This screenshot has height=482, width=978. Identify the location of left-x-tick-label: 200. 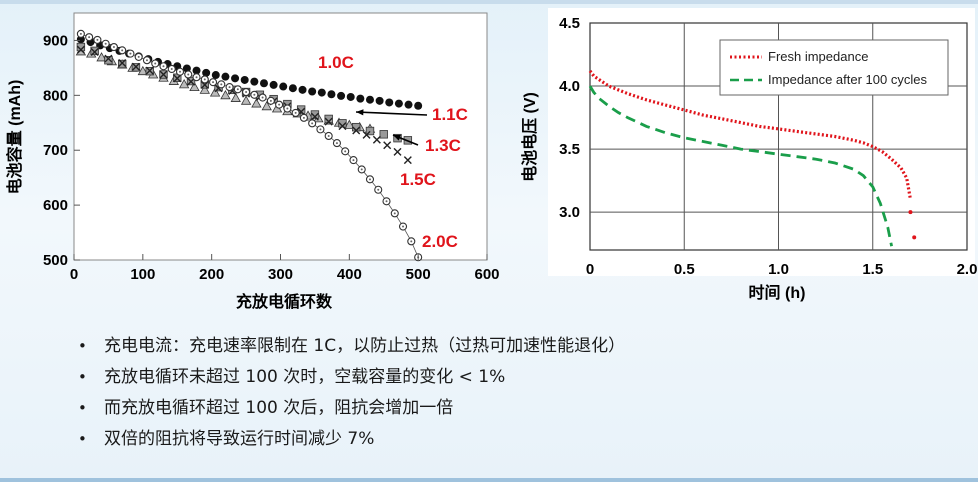
(211, 274).